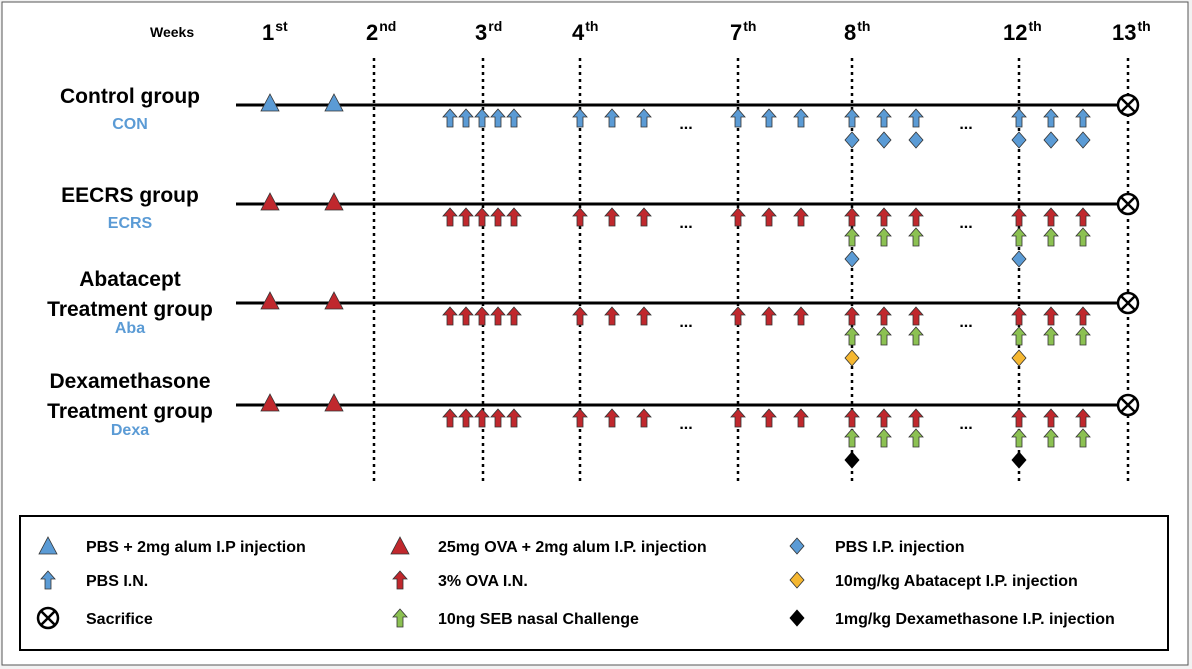 The image size is (1192, 669). Describe the element at coordinates (130, 430) in the screenshot. I see `group-abbreviation: Dexa` at that location.